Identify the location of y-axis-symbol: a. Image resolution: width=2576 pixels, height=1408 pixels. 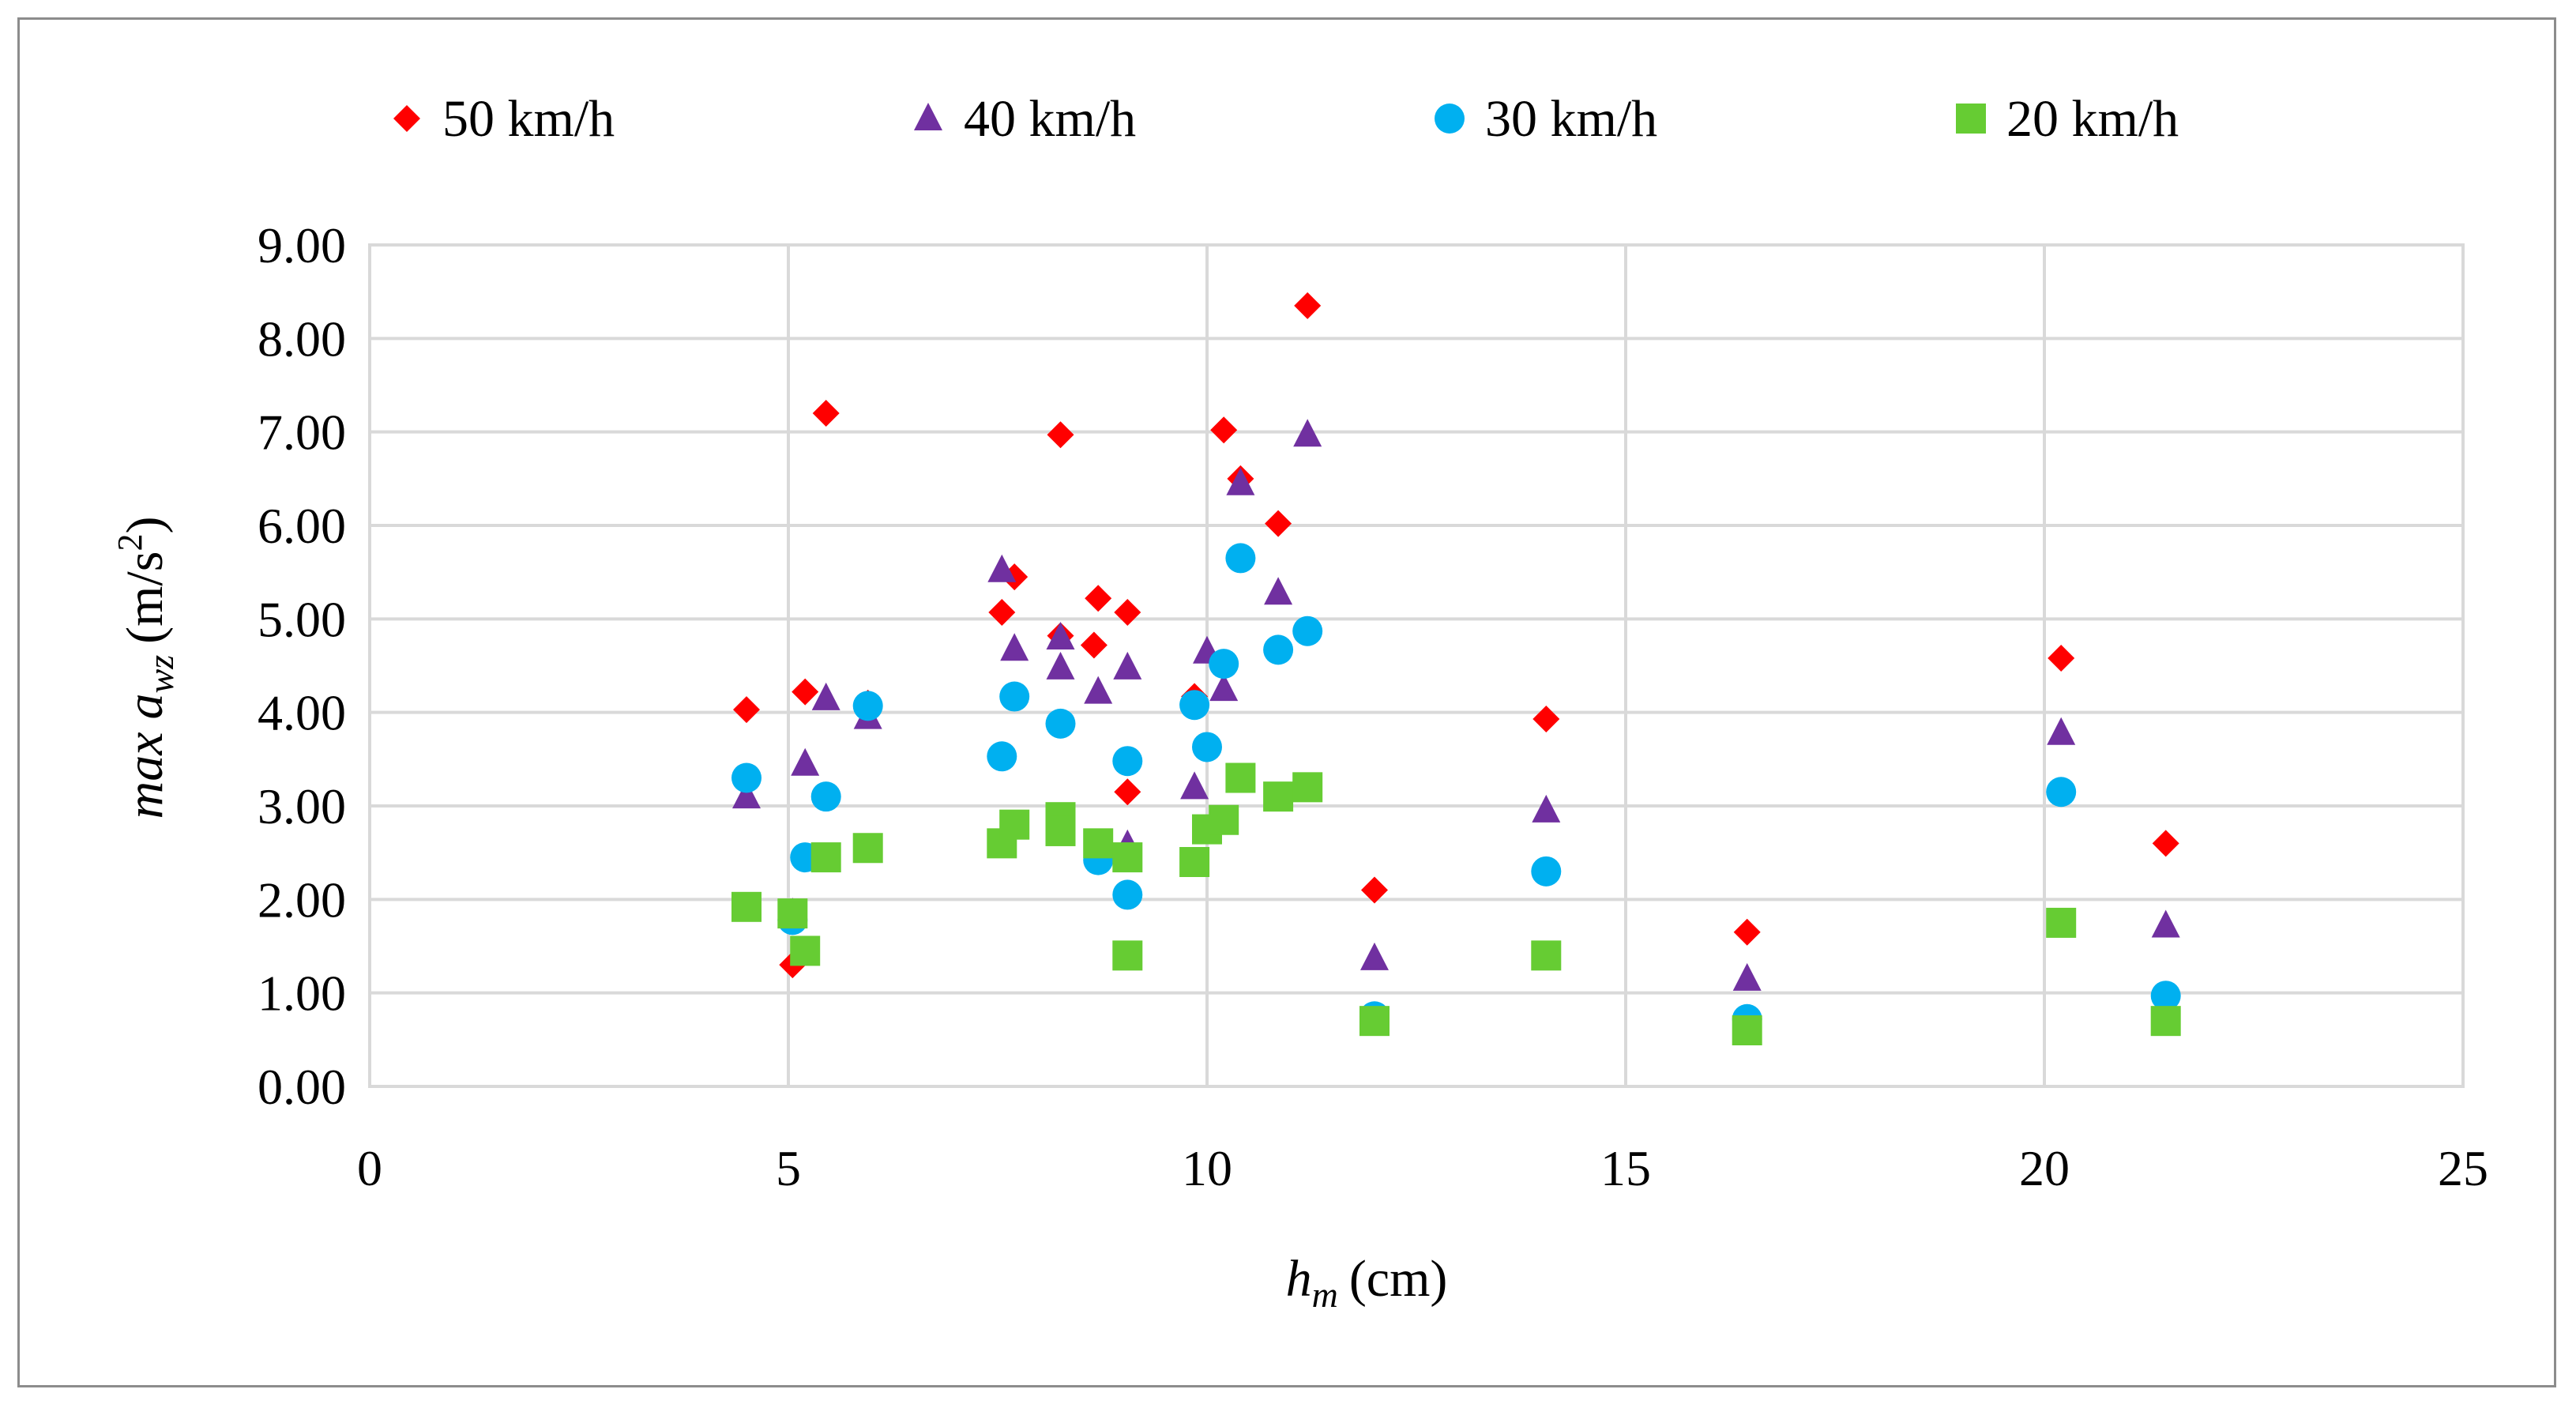
(145, 706).